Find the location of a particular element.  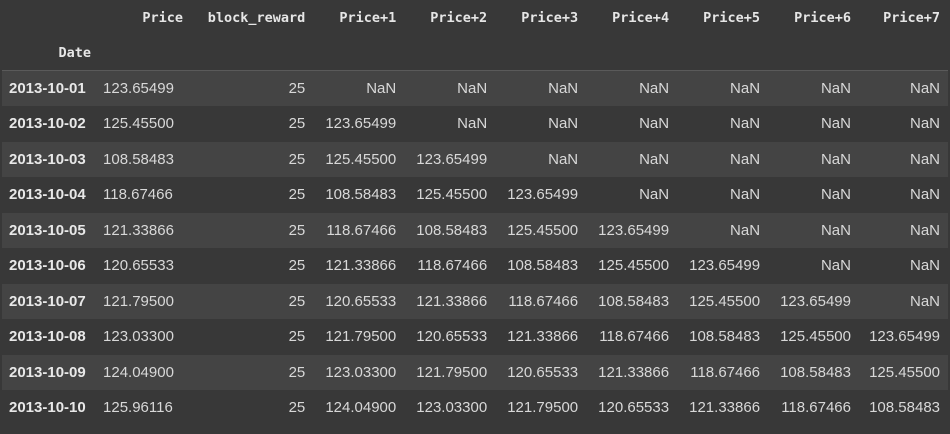

column-header-price-1: Price+1 is located at coordinates (368, 17).